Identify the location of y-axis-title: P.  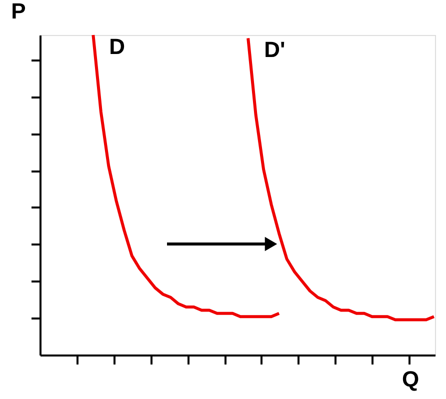
(18, 12).